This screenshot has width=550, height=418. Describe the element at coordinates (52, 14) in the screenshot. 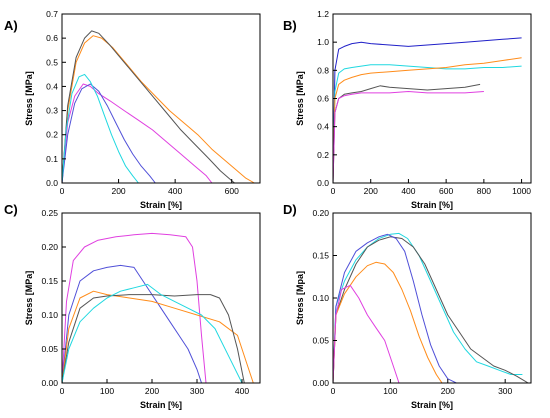

I see `y-tick-label: 0.7` at that location.